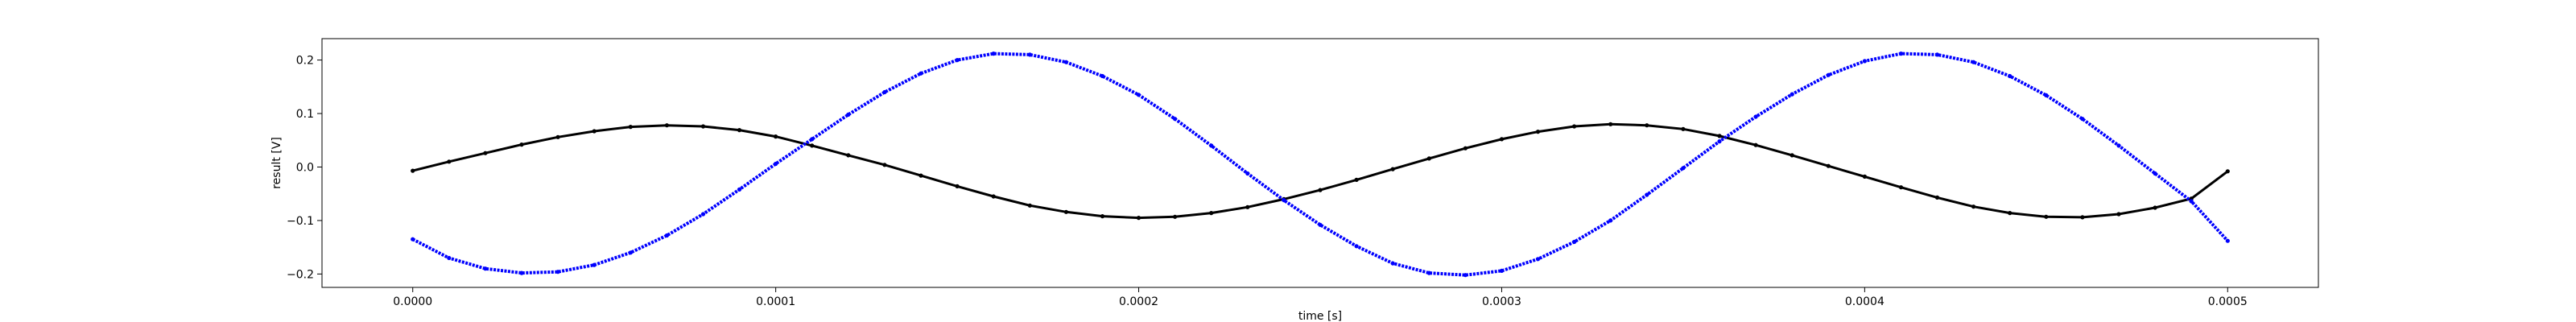 The image size is (2576, 322). I want to click on x-tick-label: 0.0004, so click(1865, 301).